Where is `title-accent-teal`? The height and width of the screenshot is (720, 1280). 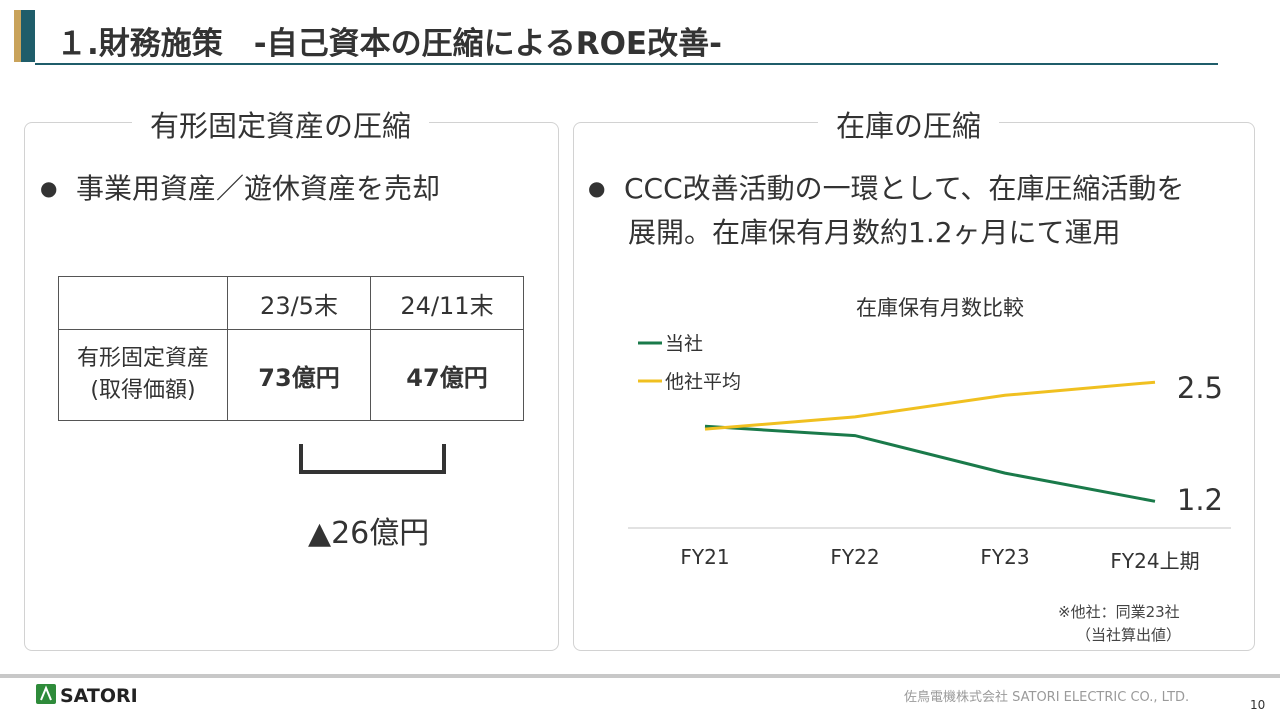 title-accent-teal is located at coordinates (28, 36).